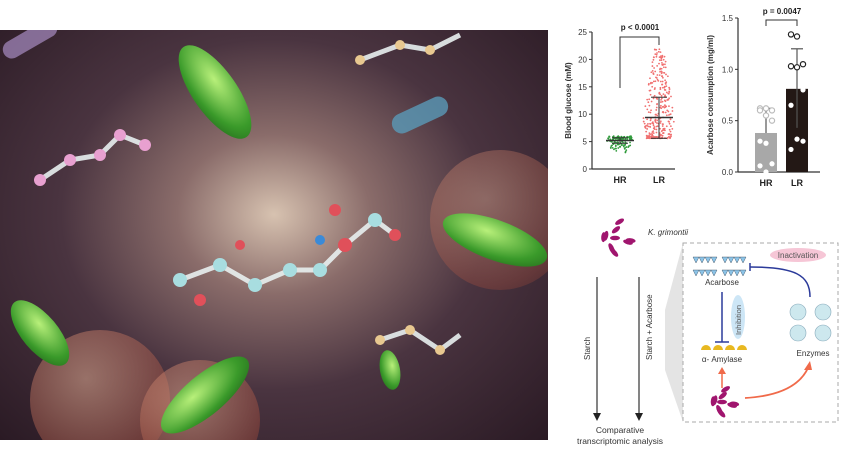 Image resolution: width=859 pixels, height=460 pixels. What do you see at coordinates (781, 22) in the screenshot?
I see `significance-bracket` at bounding box center [781, 22].